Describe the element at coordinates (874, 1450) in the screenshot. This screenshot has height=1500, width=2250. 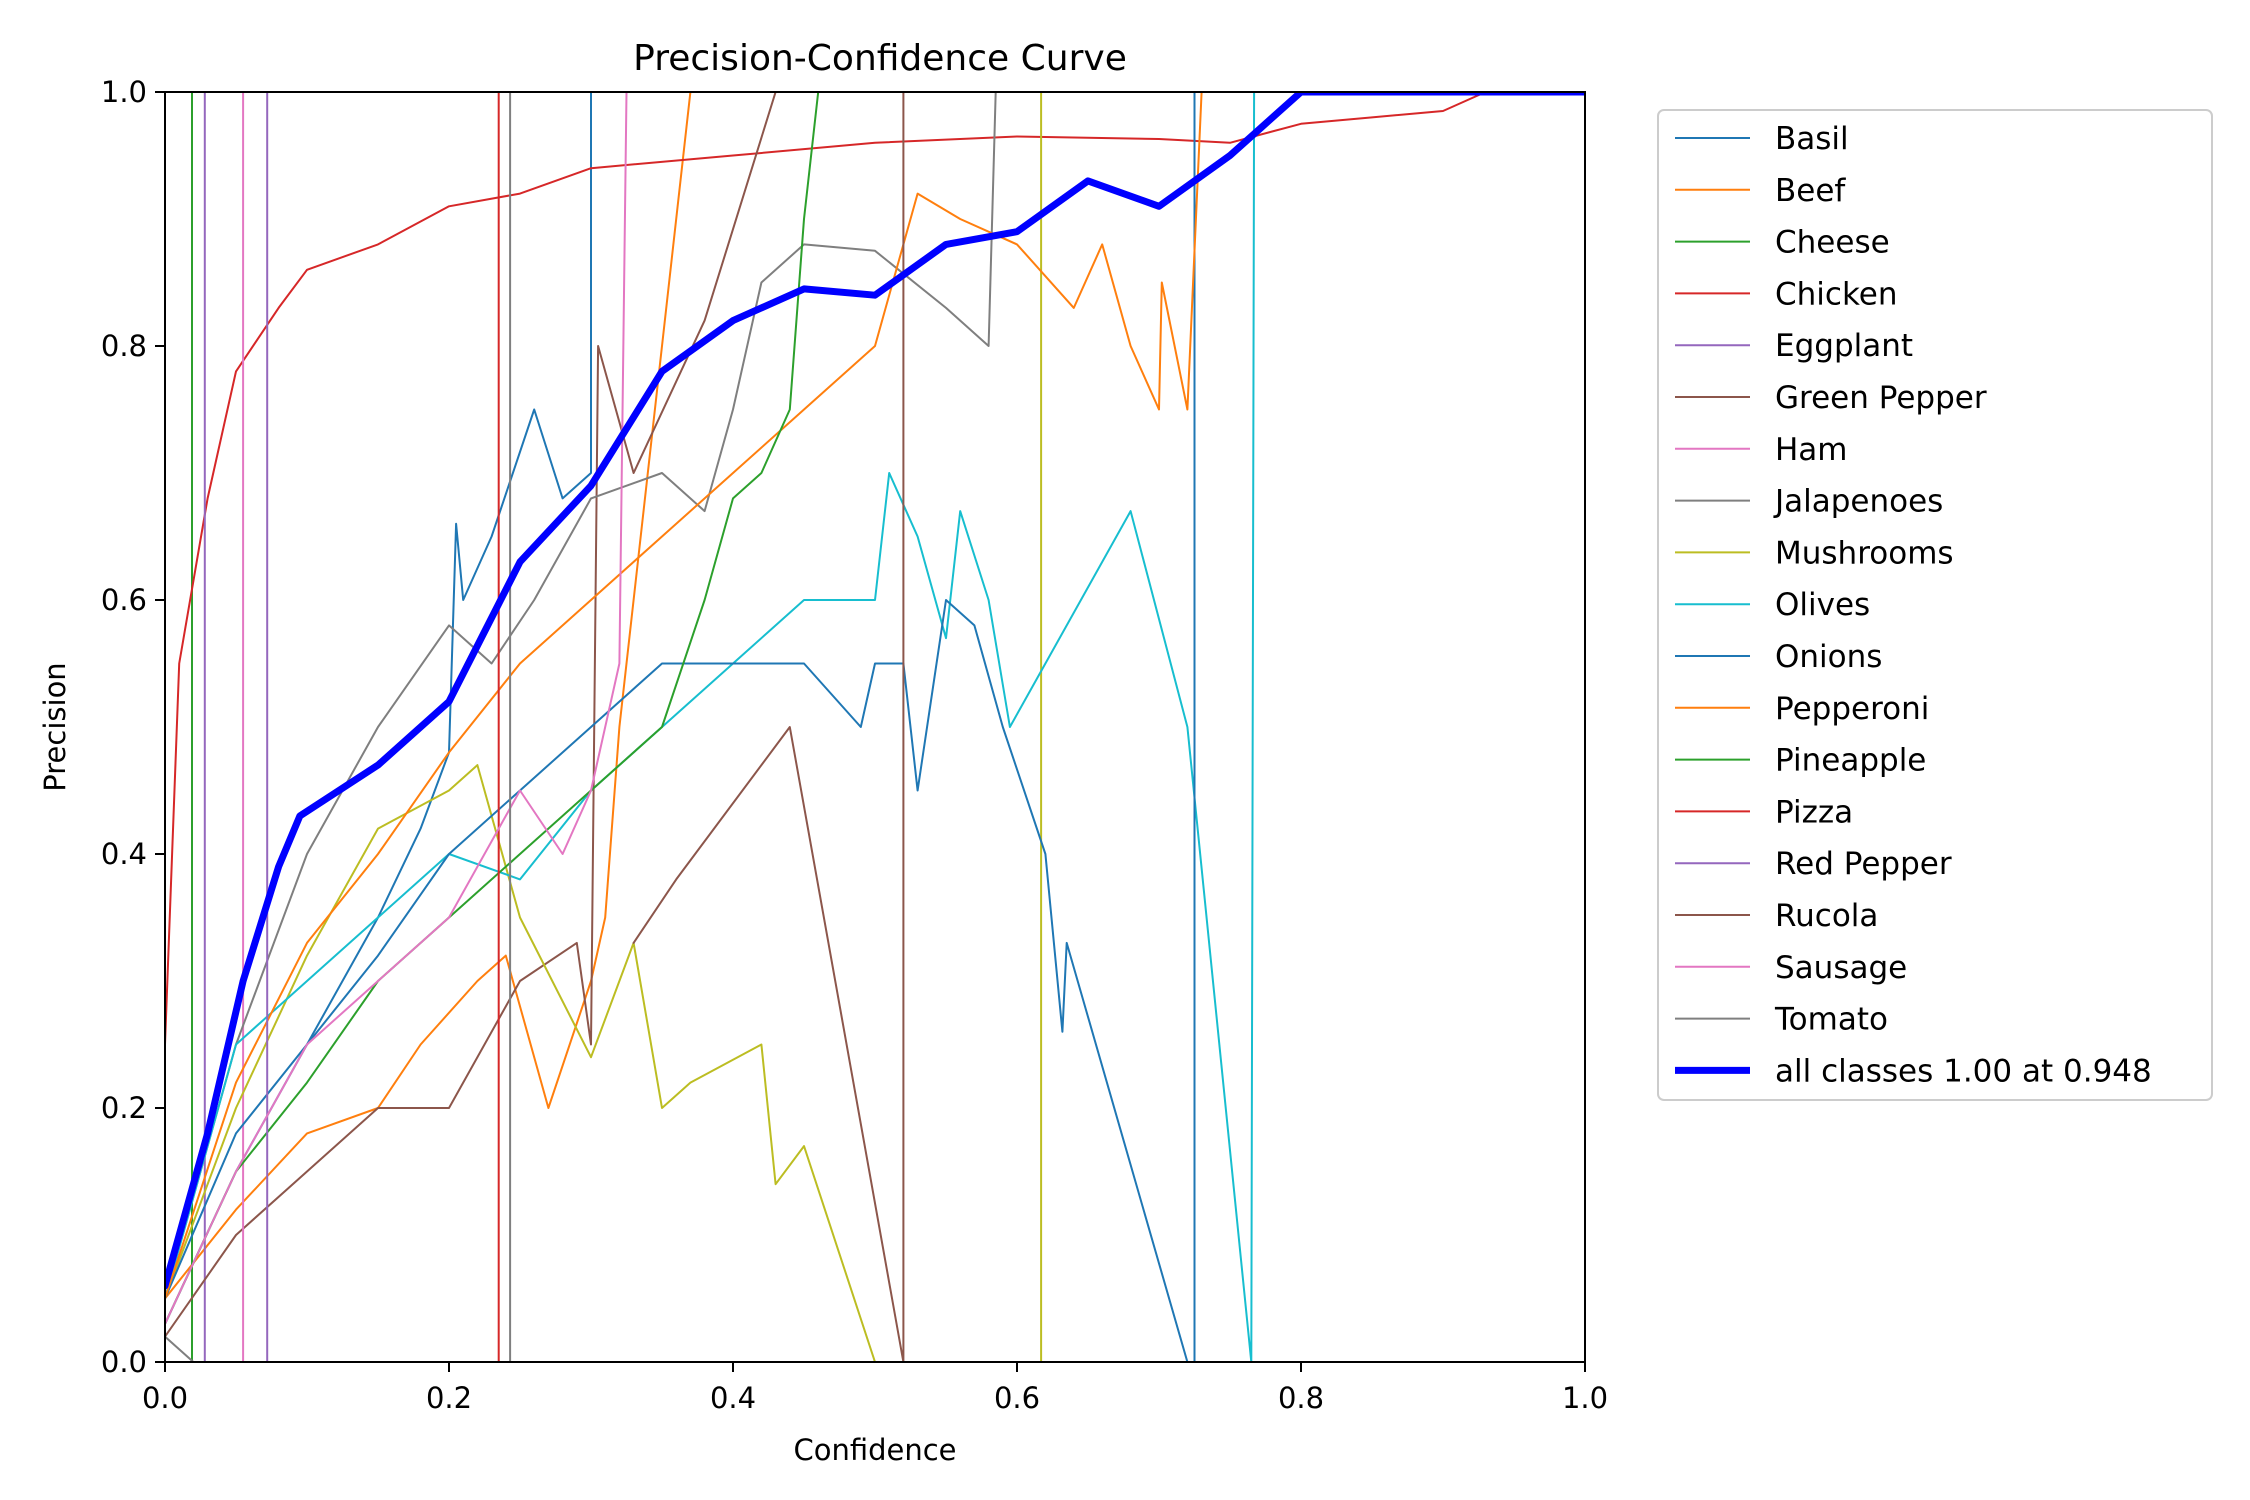
I see `x-axis-label: Confidence` at that location.